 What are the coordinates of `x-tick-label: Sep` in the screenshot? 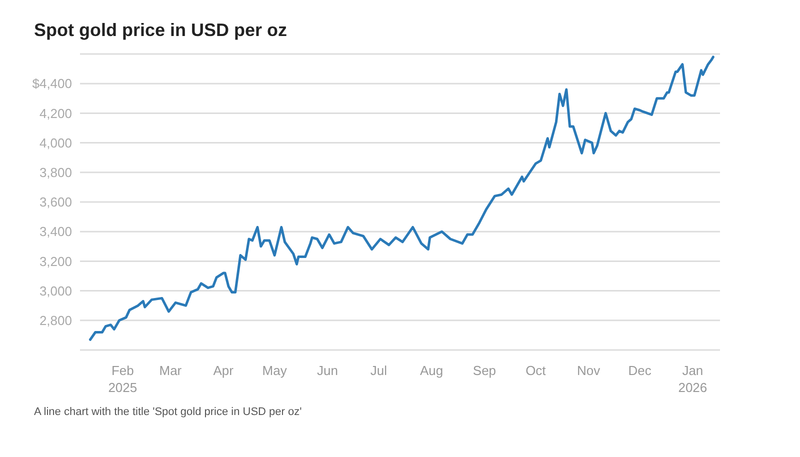 It's located at (484, 370).